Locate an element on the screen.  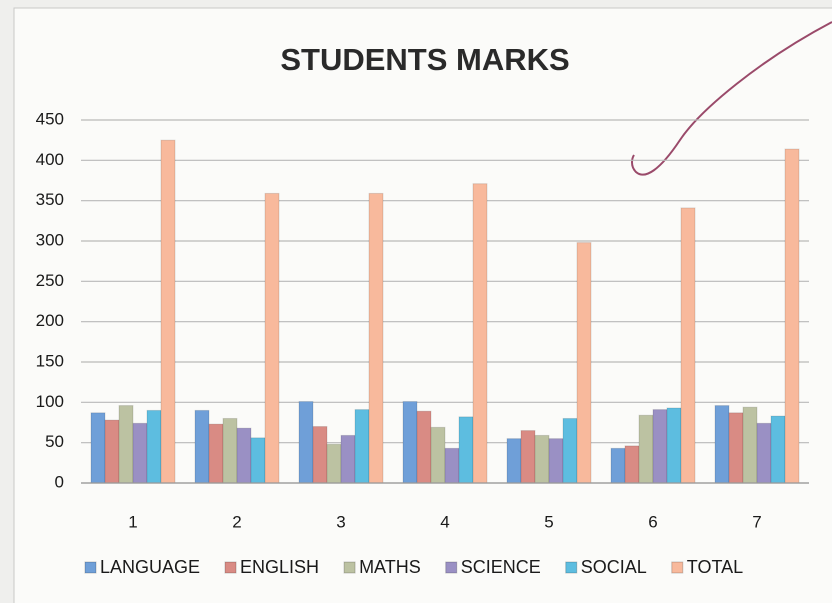
legend-label: ENGLISH is located at coordinates (279, 567).